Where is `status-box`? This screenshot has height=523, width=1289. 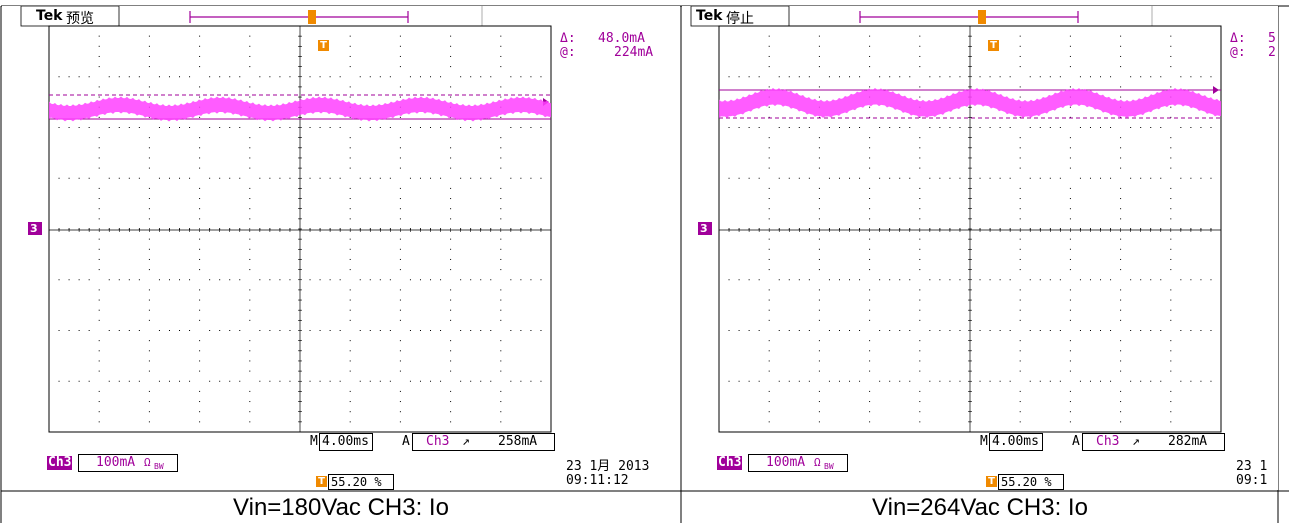
status-box is located at coordinates (70, 16).